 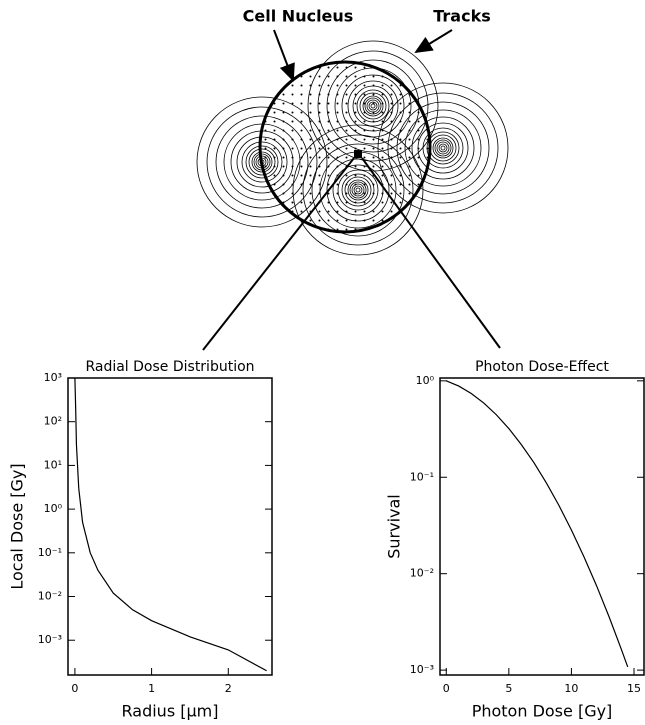 I want to click on chart-title: Radial Dose Distribution, so click(x=169, y=367).